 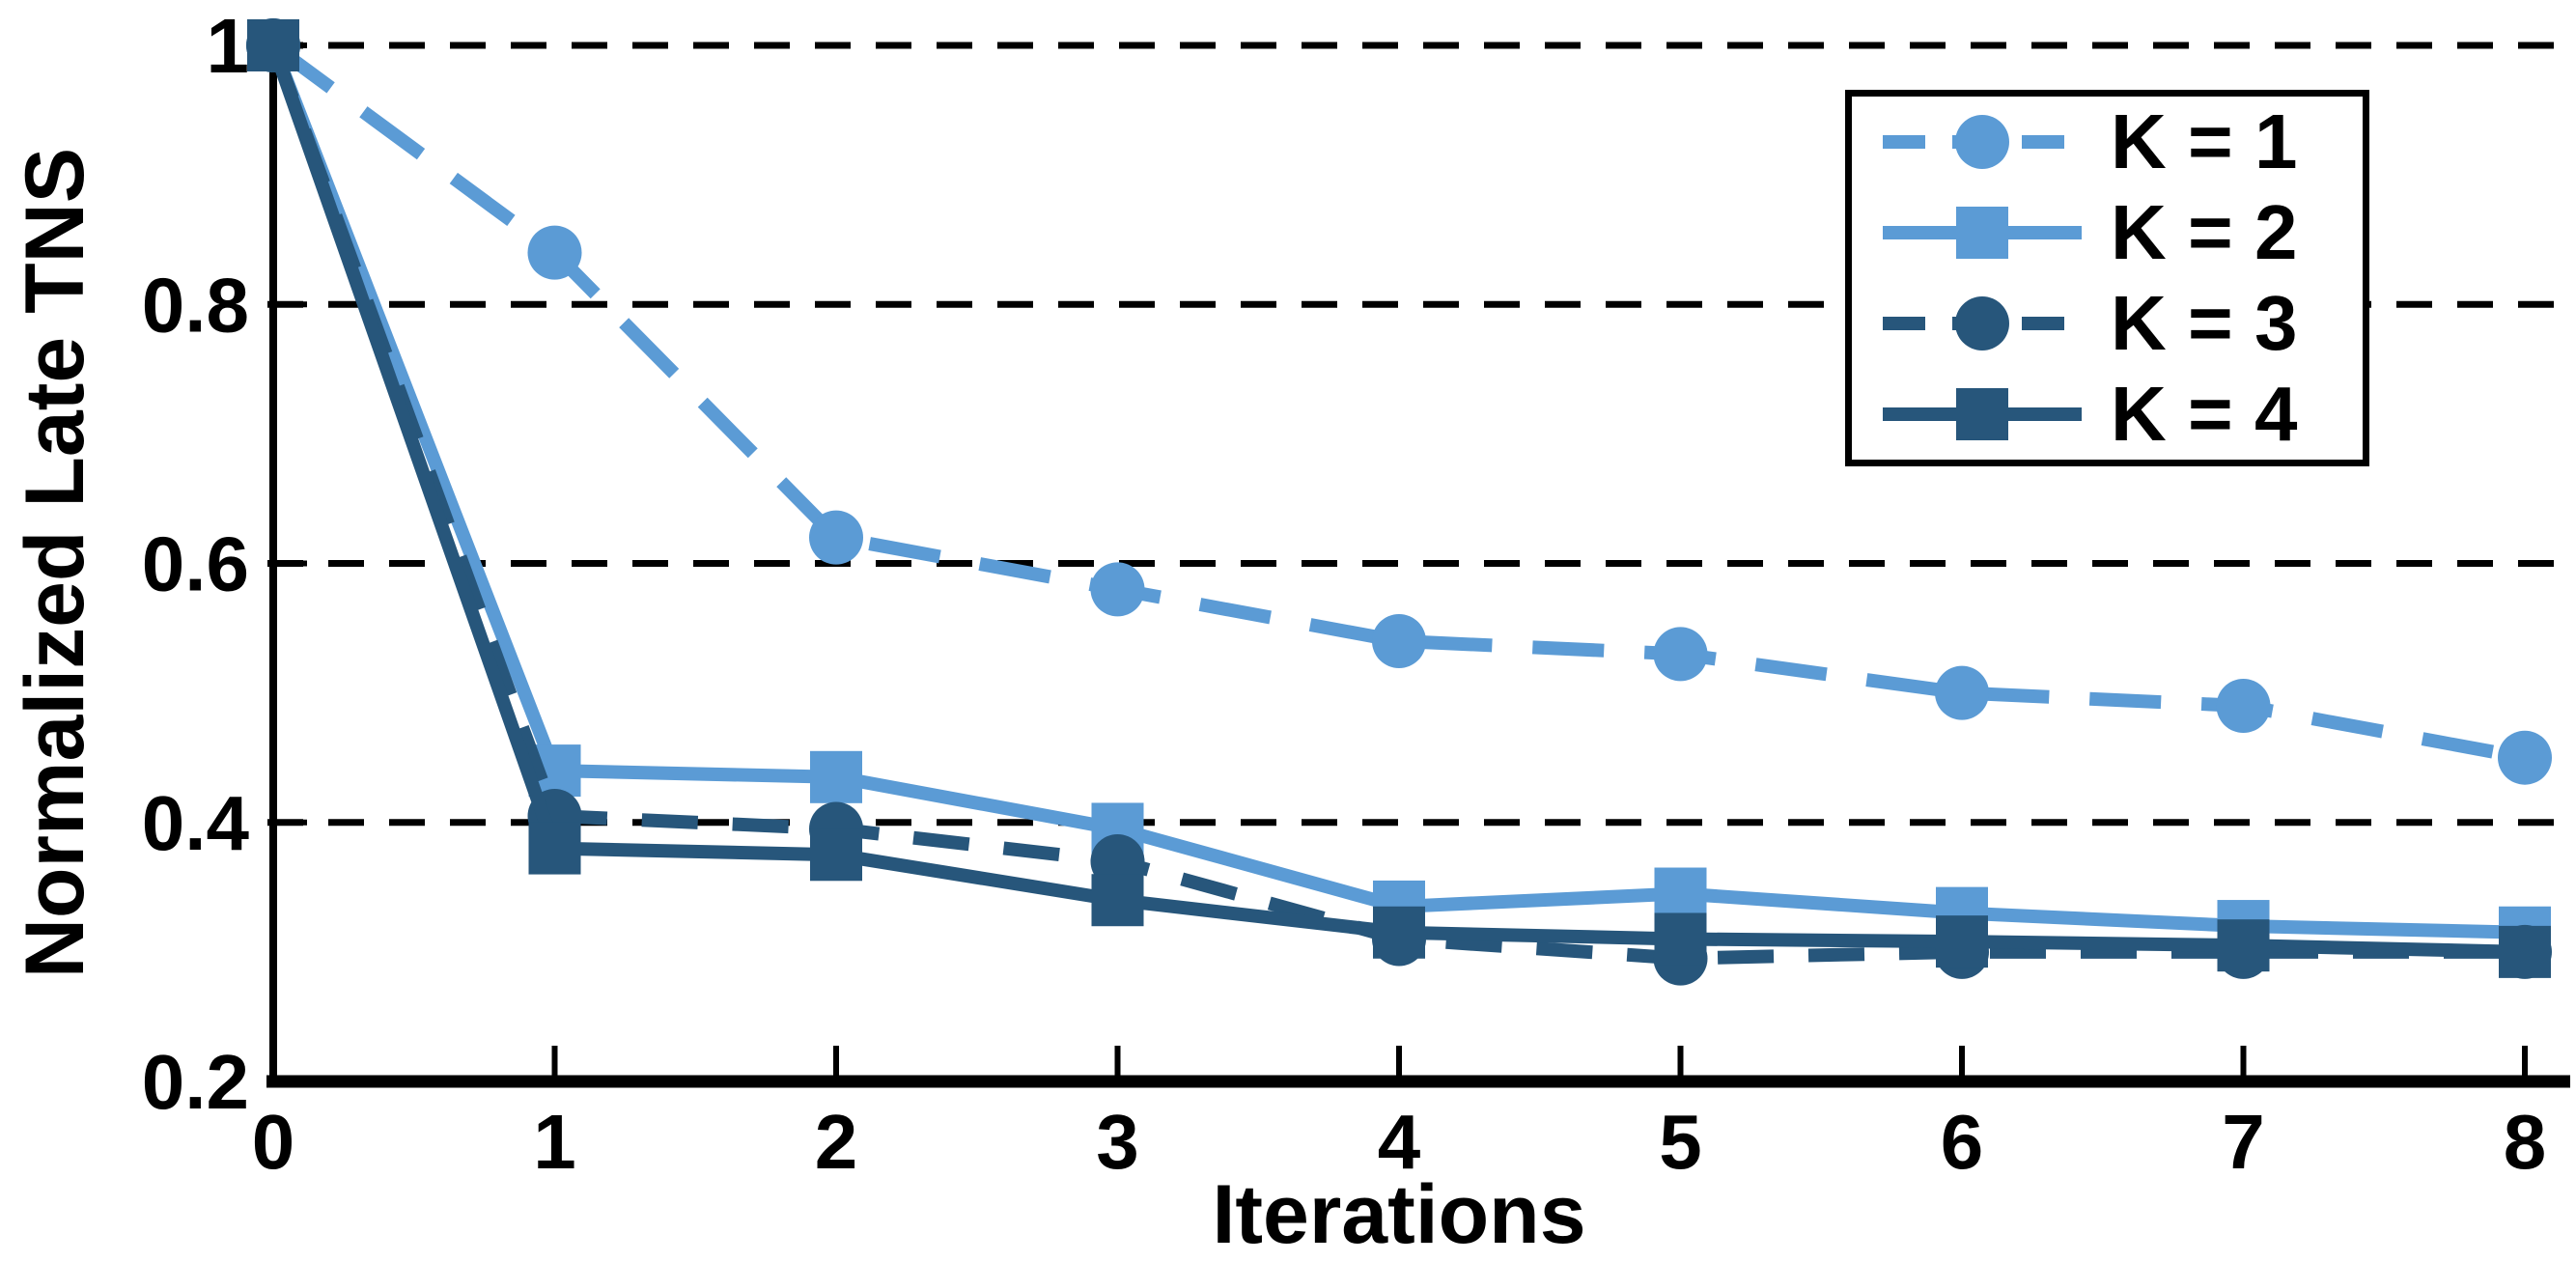 I want to click on legend-sample-k3, so click(x=1983, y=324).